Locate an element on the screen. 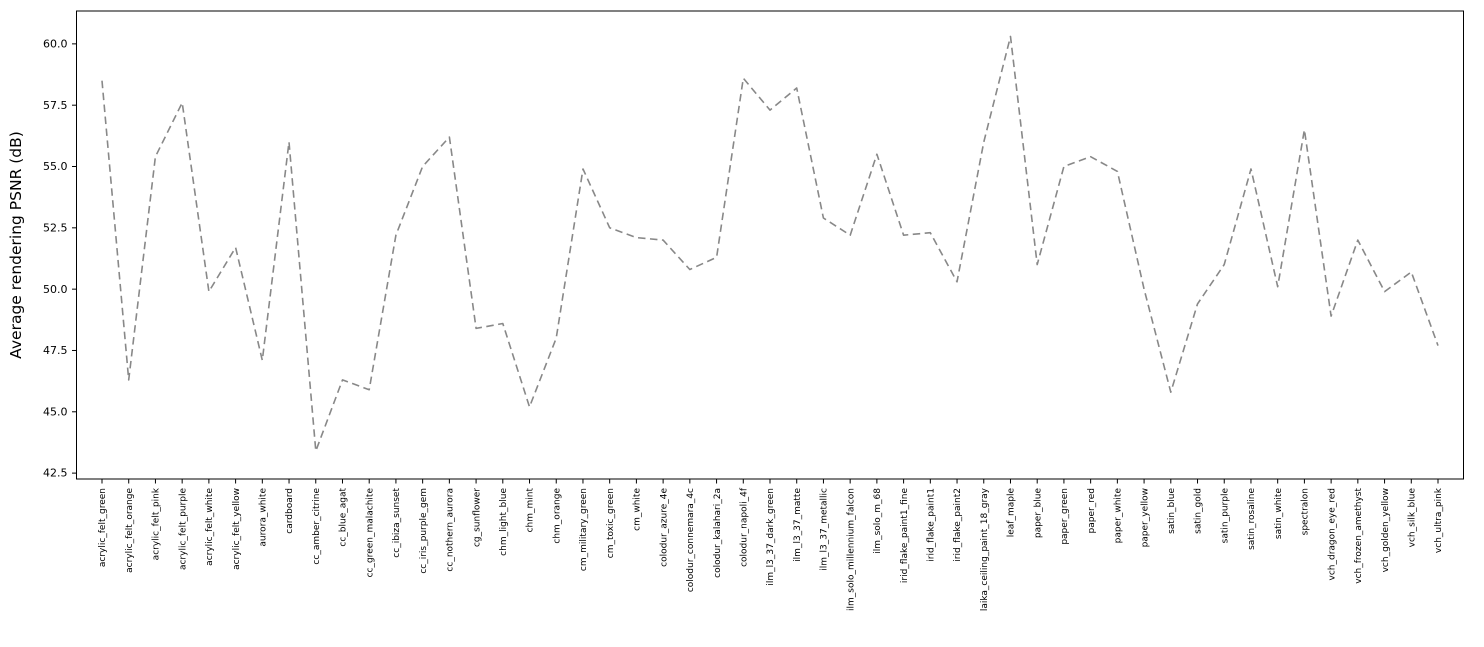  x-tick-label: irid_flake_paint2 is located at coordinates (958, 525).